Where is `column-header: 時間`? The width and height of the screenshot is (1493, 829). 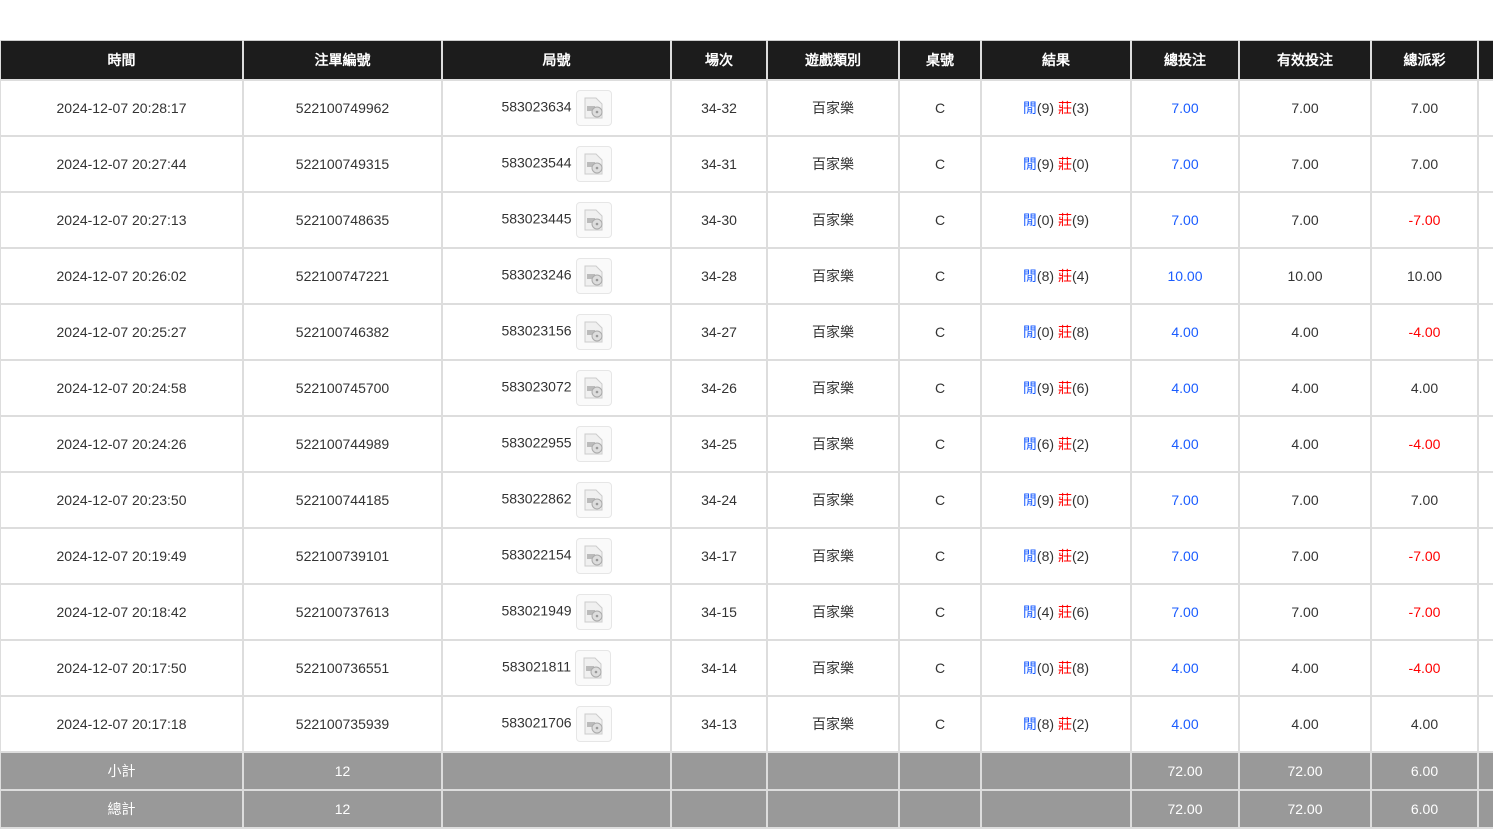 column-header: 時間 is located at coordinates (122, 60).